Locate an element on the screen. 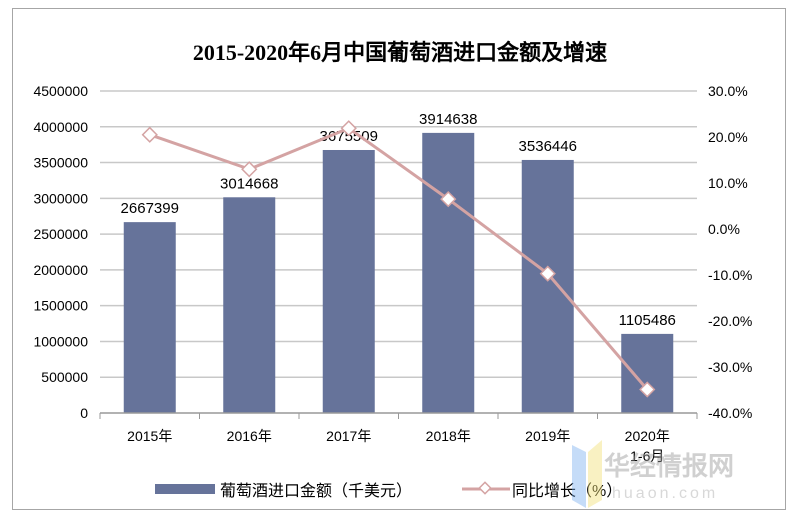  bar-data-label: 1105486 is located at coordinates (647, 320).